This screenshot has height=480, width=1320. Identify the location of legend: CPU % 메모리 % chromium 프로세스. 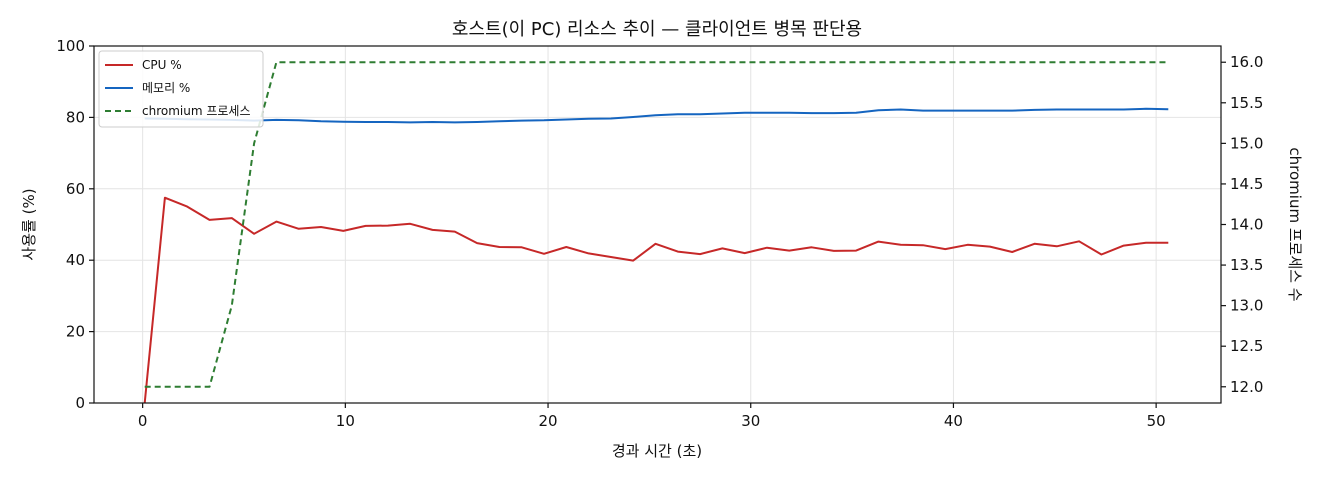
(181, 89).